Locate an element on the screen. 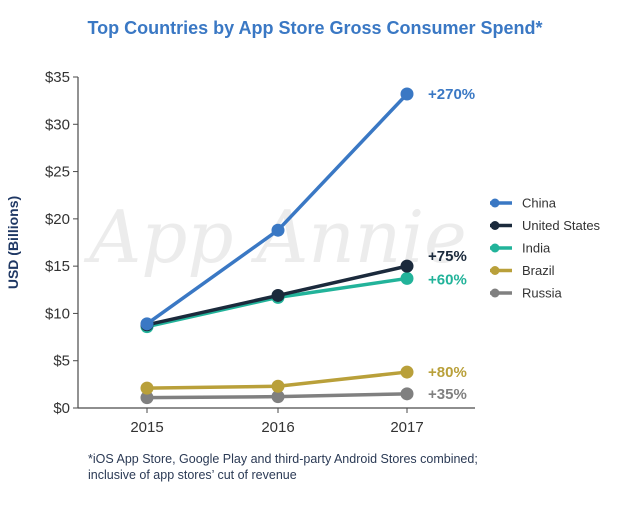 The width and height of the screenshot is (630, 506). legend-label-brazil: Brazil is located at coordinates (538, 270).